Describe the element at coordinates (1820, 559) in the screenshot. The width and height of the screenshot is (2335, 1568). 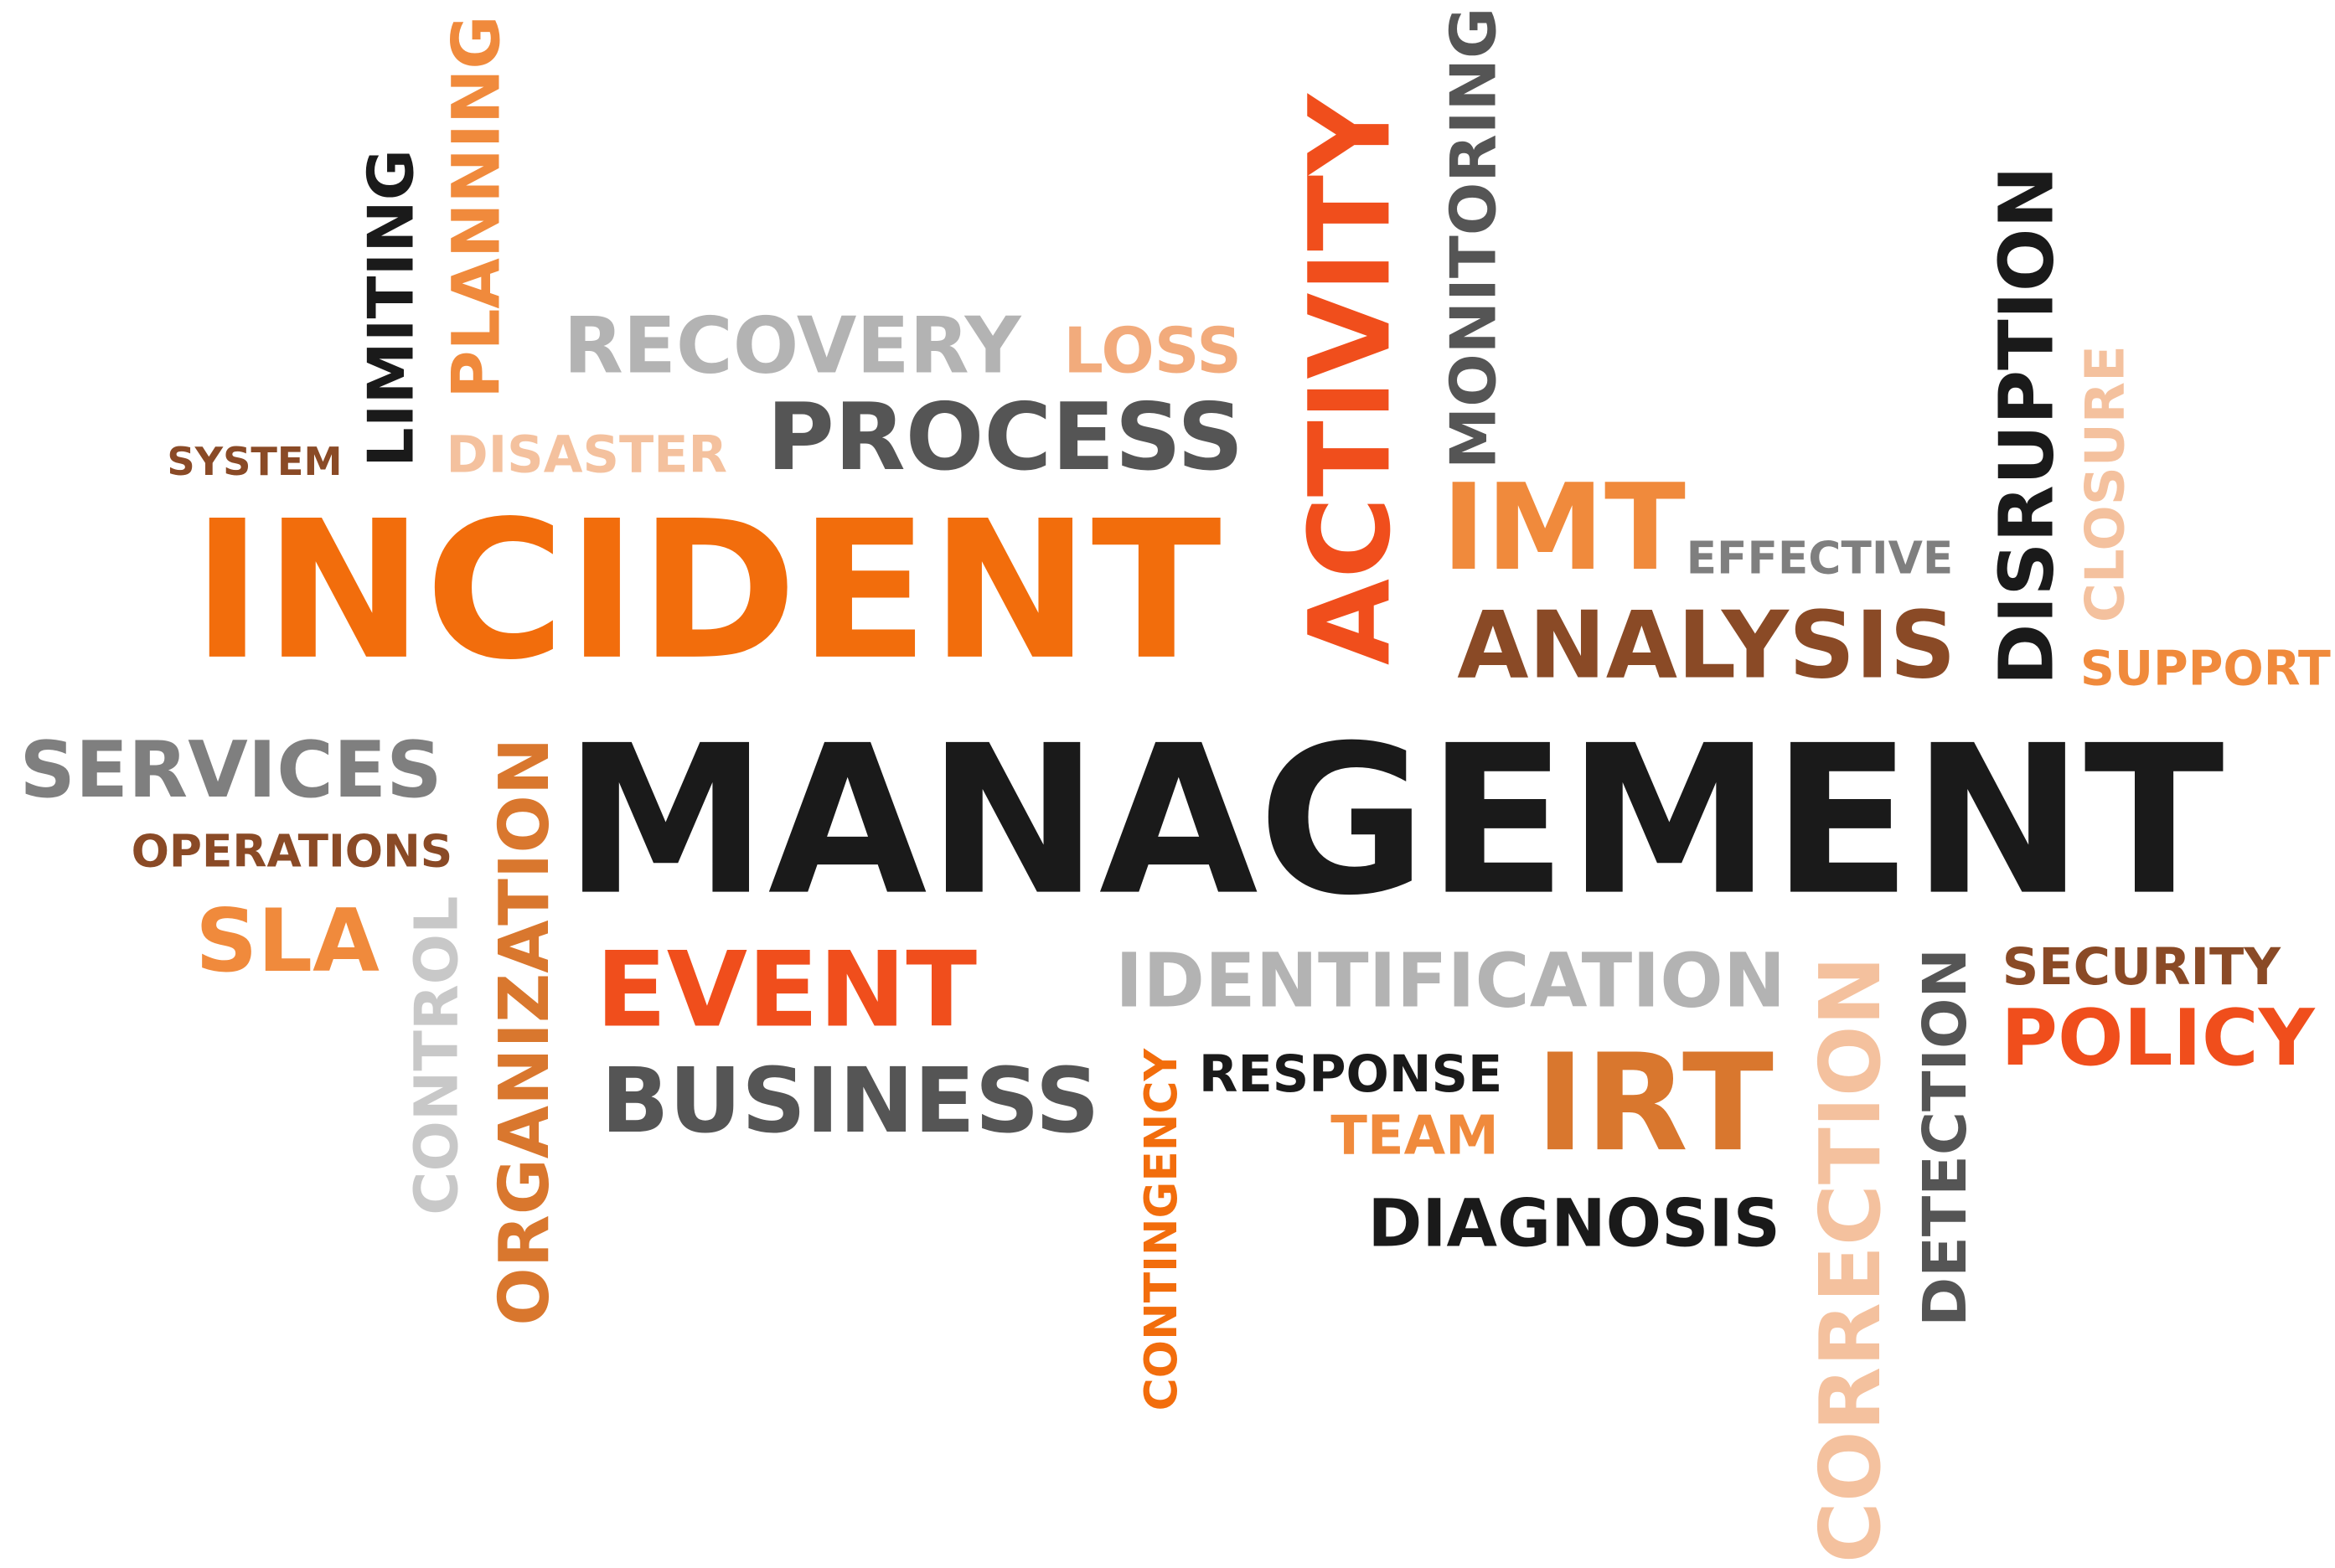
I see `word-effective: EFFECTIVE` at that location.